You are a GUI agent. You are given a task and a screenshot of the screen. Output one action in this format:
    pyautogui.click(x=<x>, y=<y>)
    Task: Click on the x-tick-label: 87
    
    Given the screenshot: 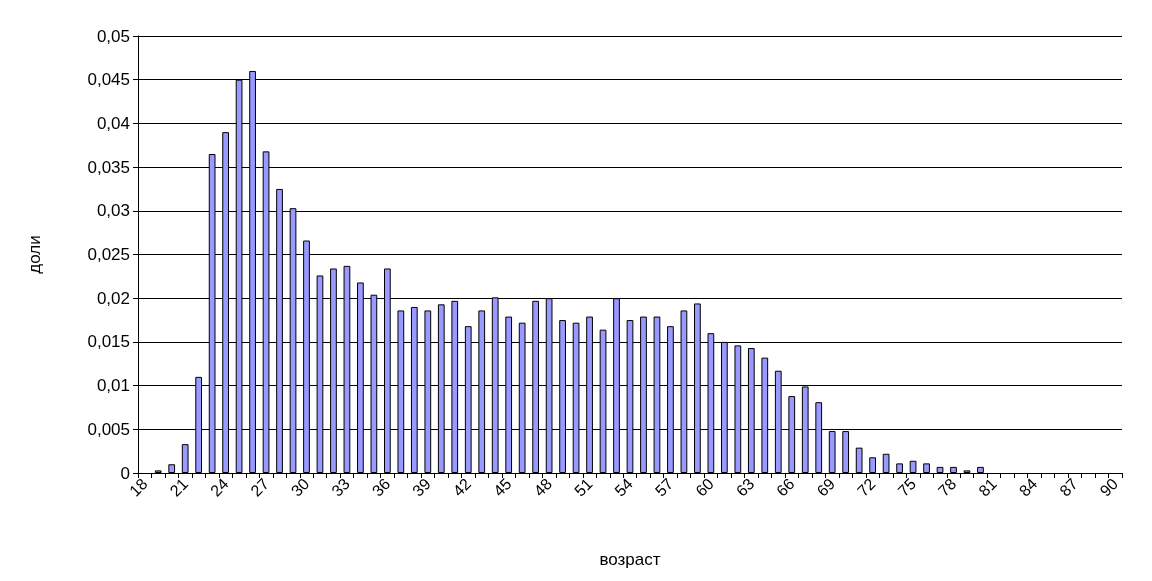 What is the action you would take?
    pyautogui.click(x=1068, y=487)
    